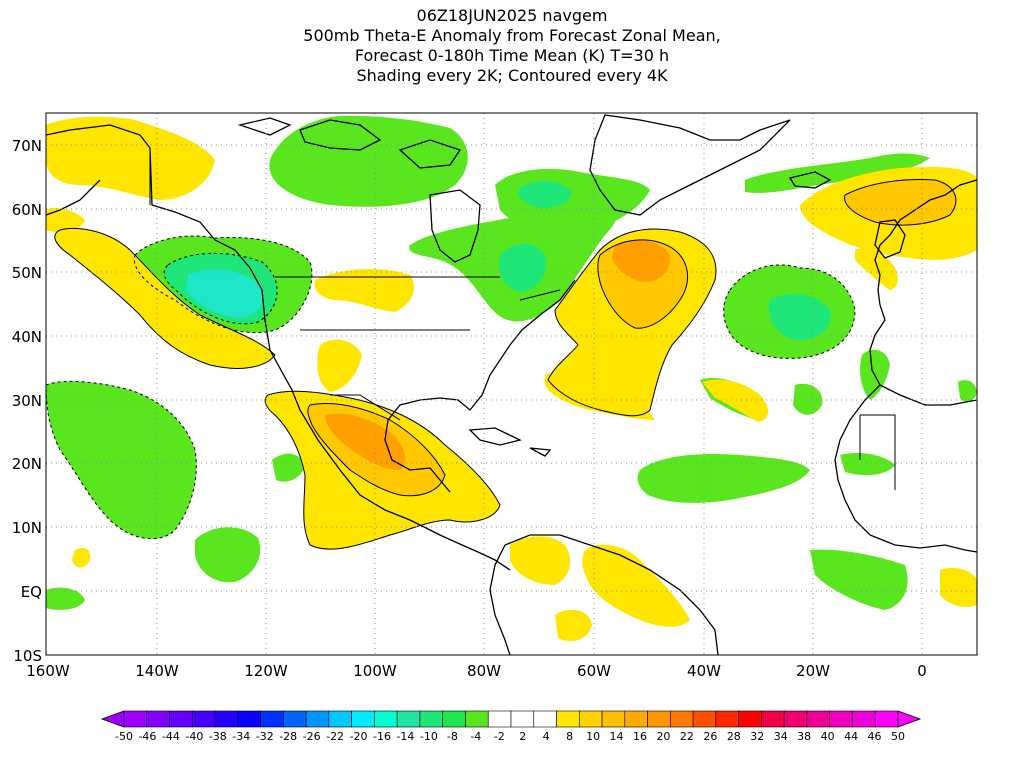 Image resolution: width=1024 pixels, height=768 pixels. Describe the element at coordinates (512, 75) in the screenshot. I see `title-line-4: Shading every 2K; Contoured every 4K` at that location.